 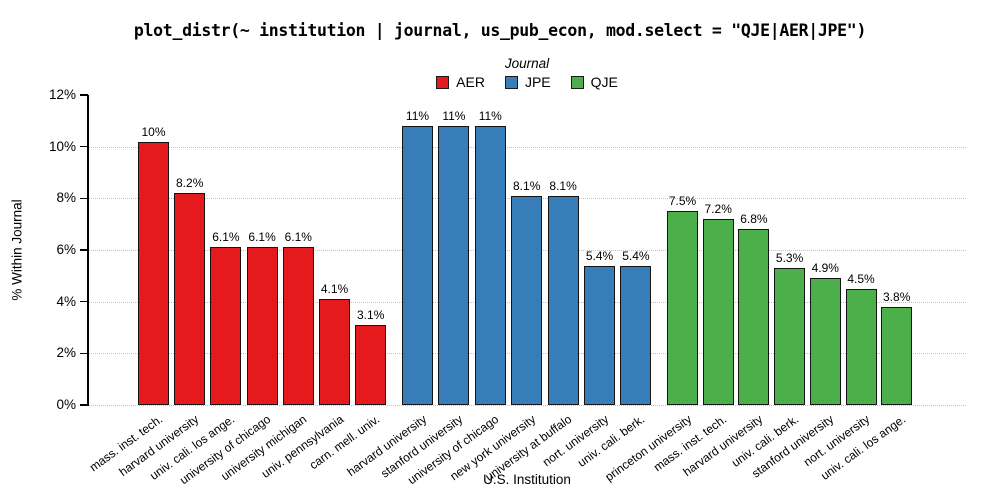 I want to click on y-tick-label: 0%, so click(x=66, y=404).